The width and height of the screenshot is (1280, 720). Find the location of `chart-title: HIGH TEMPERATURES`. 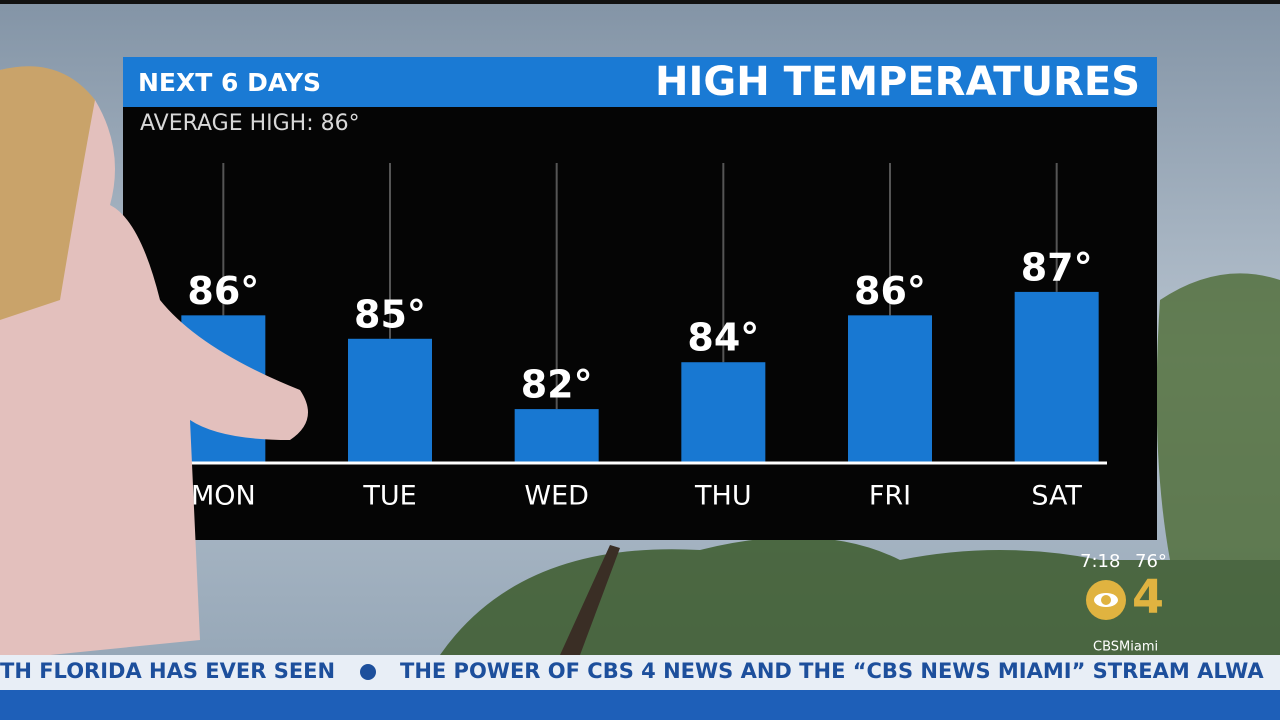

chart-title: HIGH TEMPERATURES is located at coordinates (897, 82).